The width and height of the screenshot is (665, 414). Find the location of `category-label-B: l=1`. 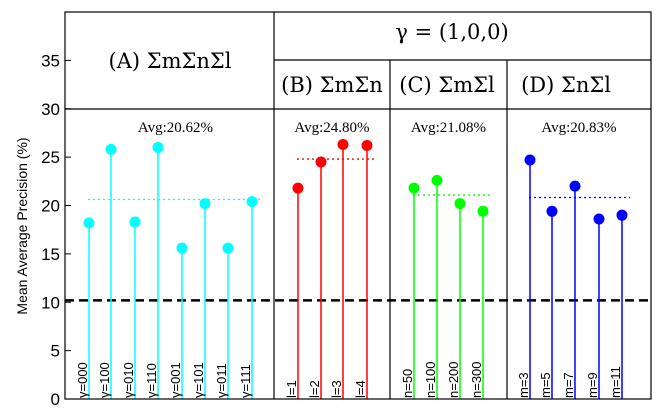

category-label-B: l=1 is located at coordinates (291, 389).